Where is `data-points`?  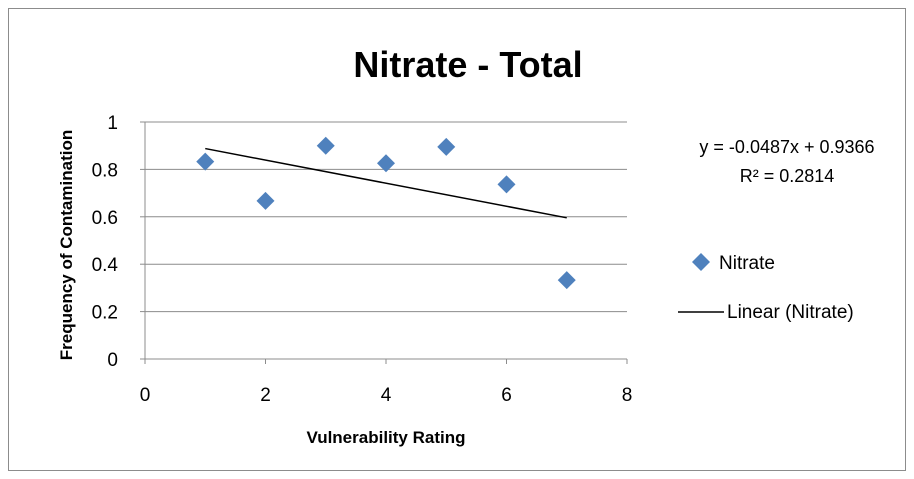
data-points is located at coordinates (386, 213).